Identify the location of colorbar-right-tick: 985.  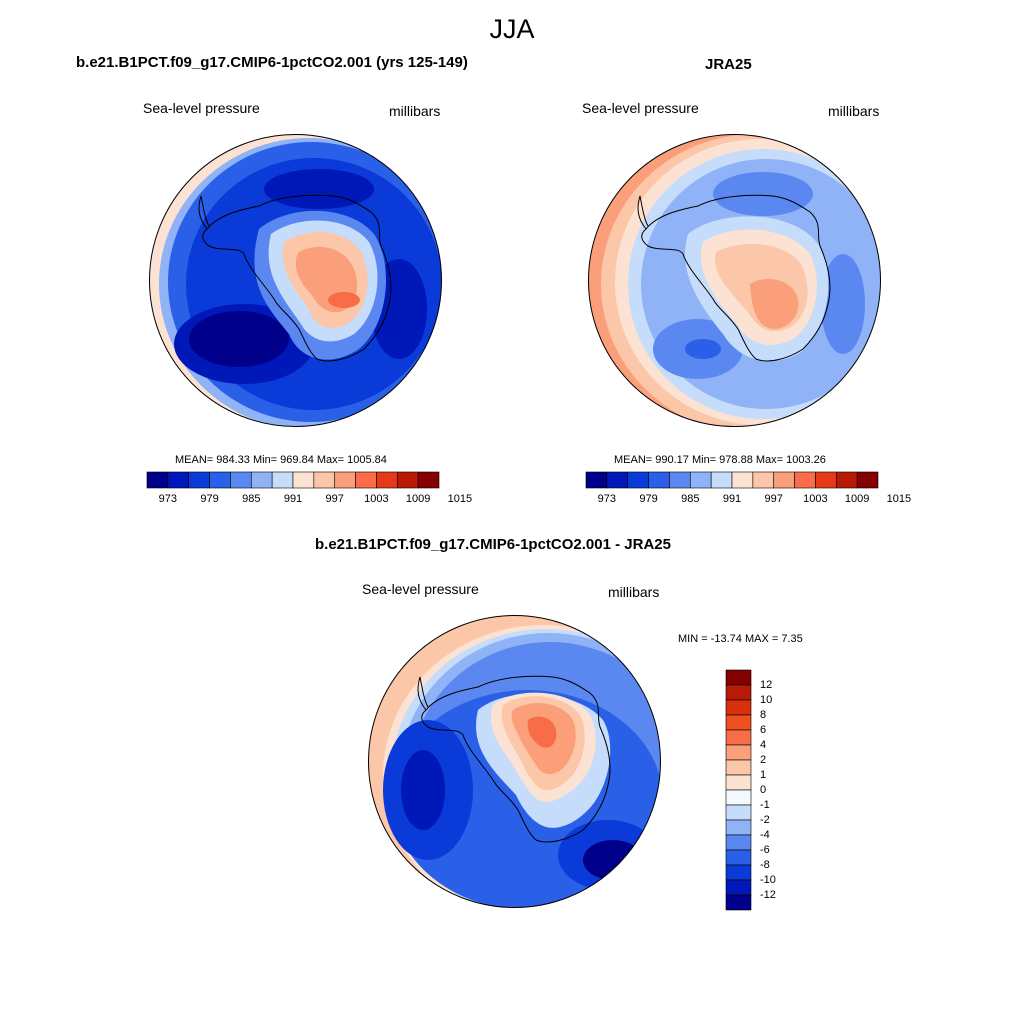
(690, 499).